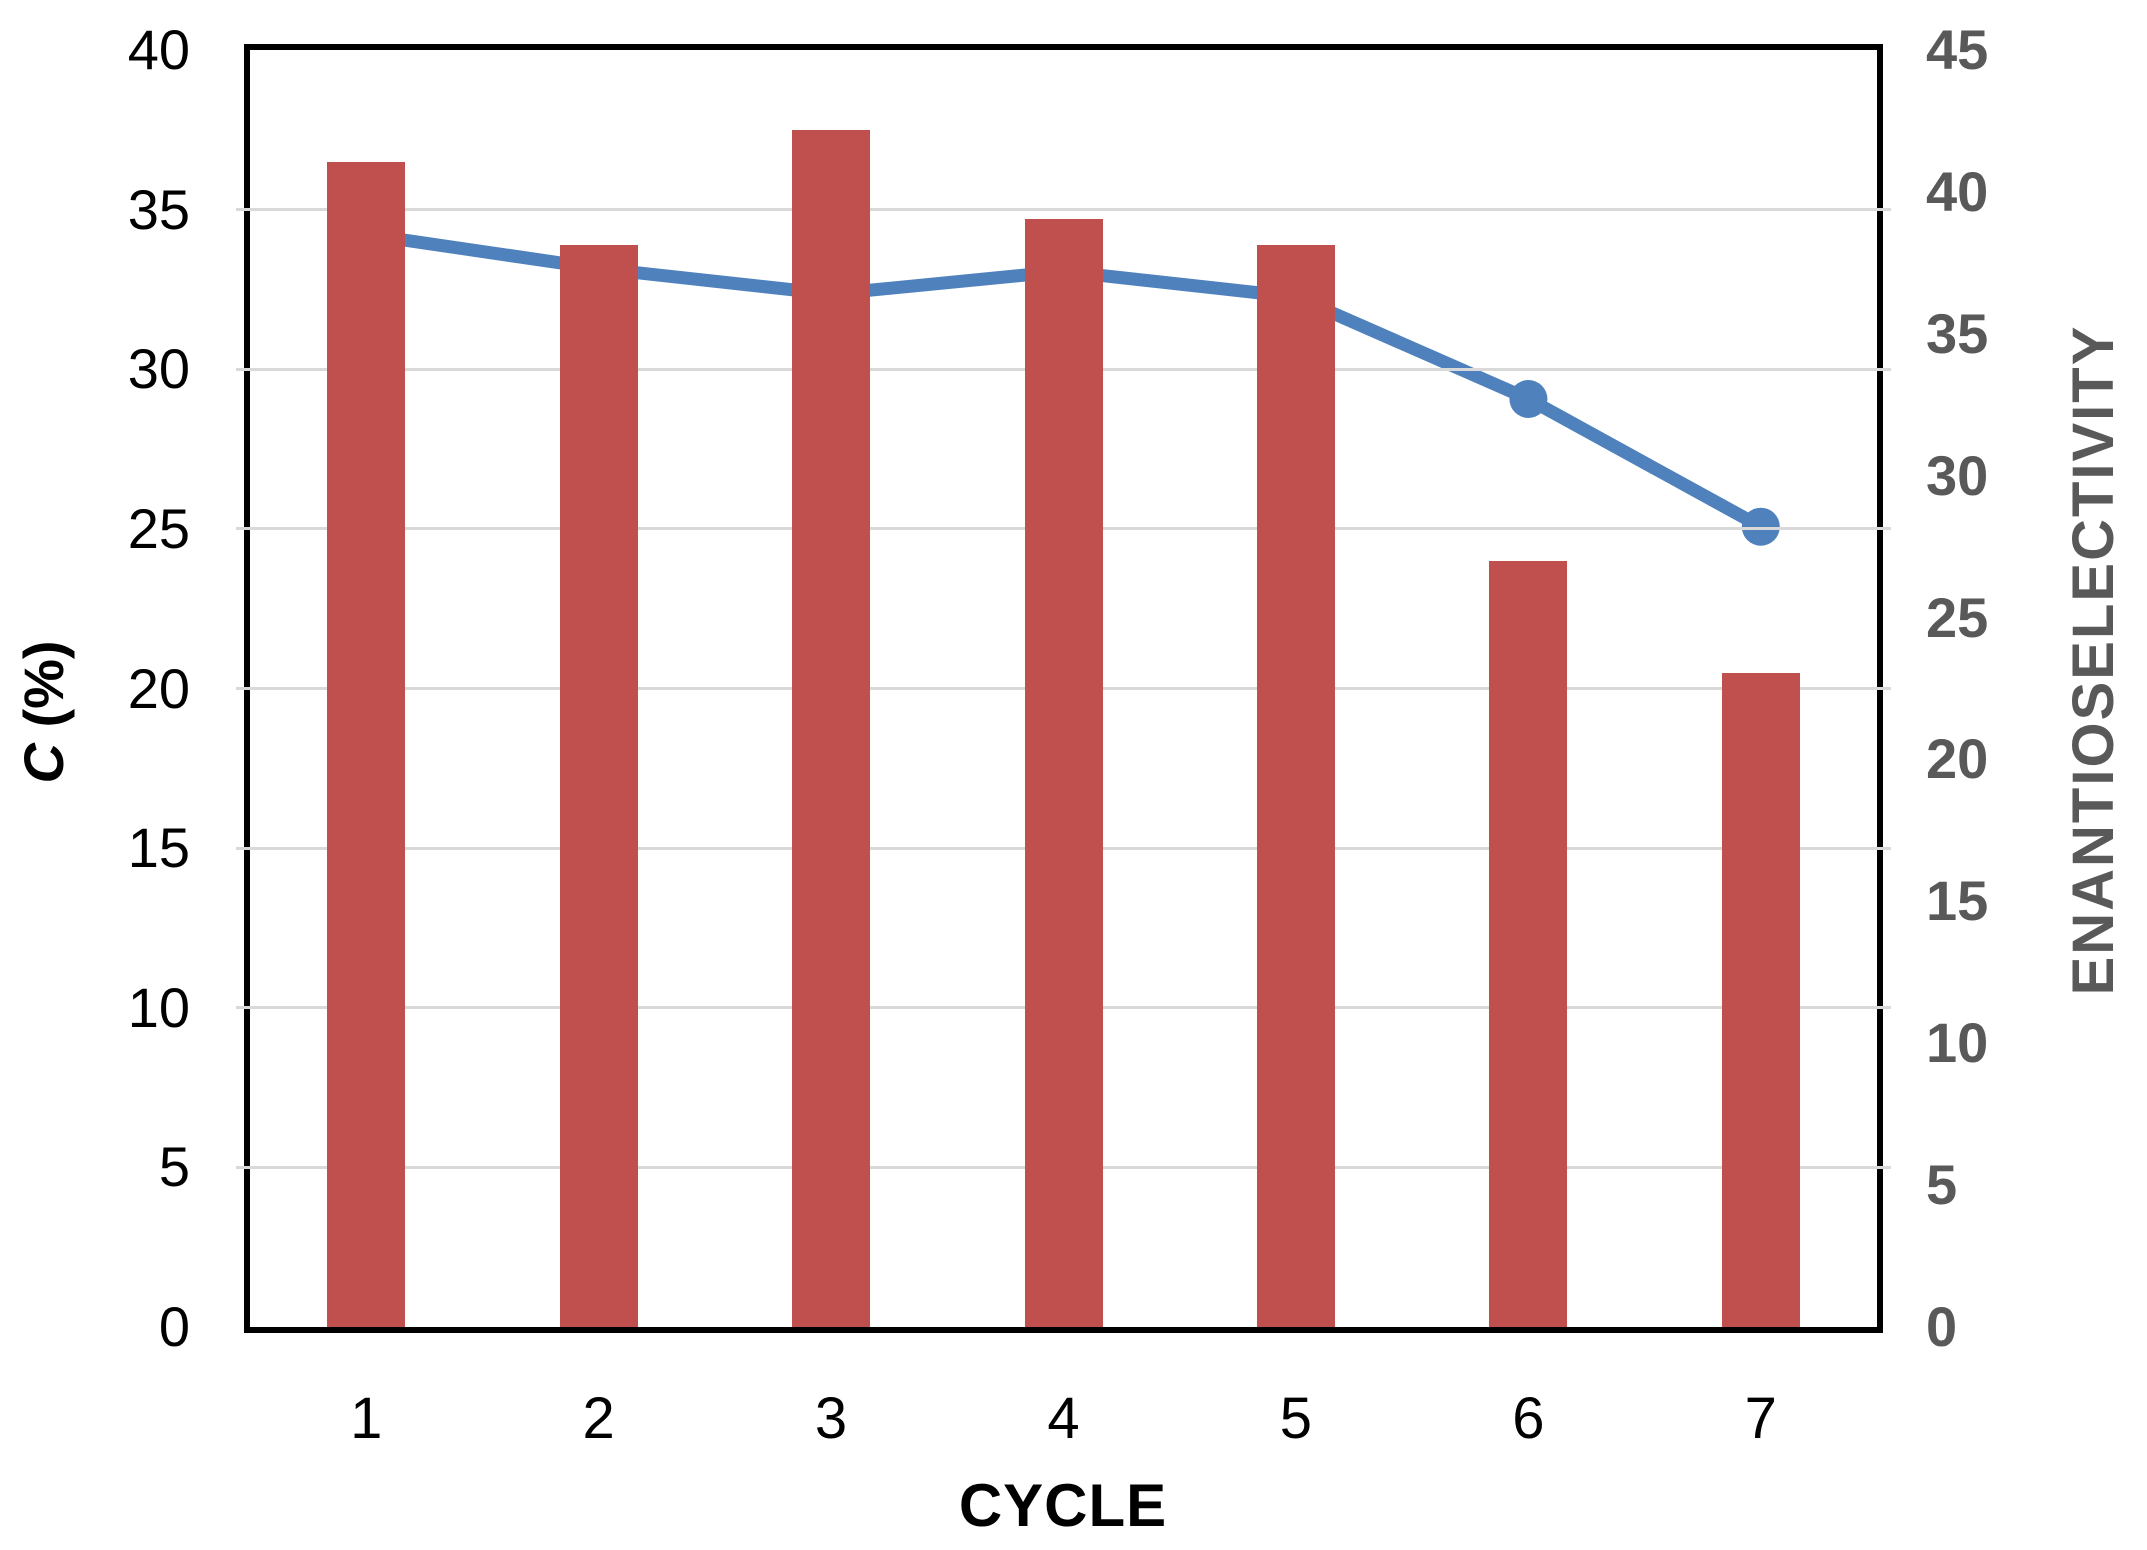  Describe the element at coordinates (1957, 49) in the screenshot. I see `right-axis-tick-45: 45` at that location.